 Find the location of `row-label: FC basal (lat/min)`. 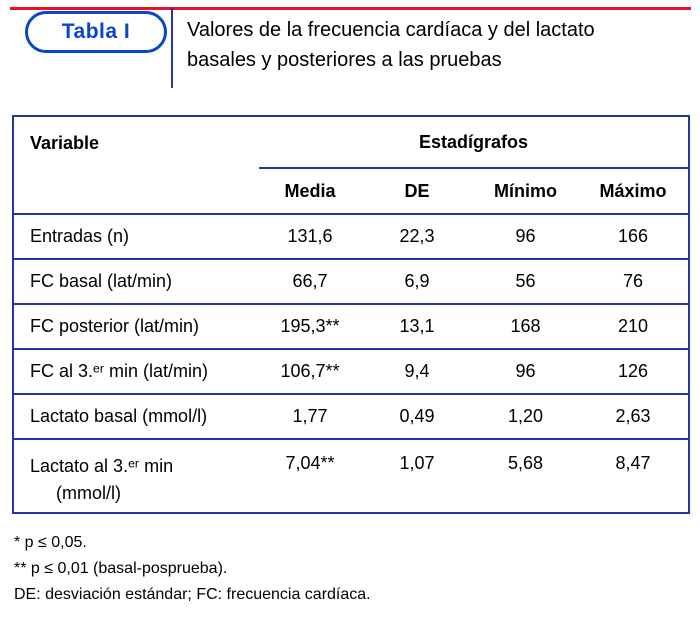

row-label: FC basal (lat/min) is located at coordinates (136, 282).